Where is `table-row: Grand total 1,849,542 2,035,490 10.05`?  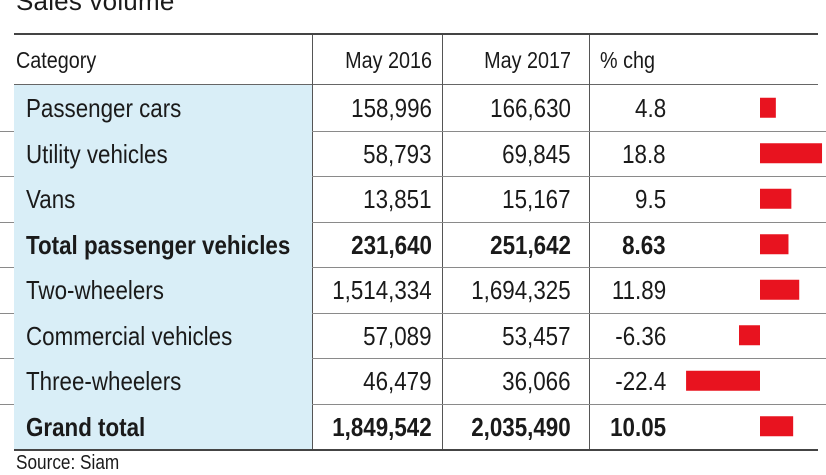 table-row: Grand total 1,849,542 2,035,490 10.05 is located at coordinates (413, 426).